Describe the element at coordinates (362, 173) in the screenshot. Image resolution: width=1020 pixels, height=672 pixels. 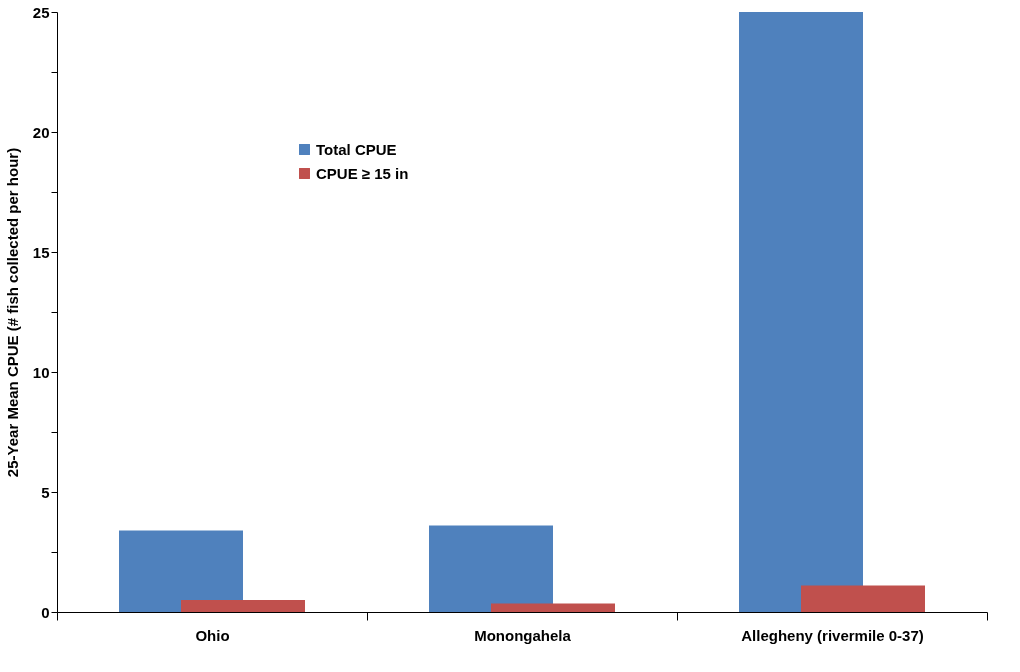
I see `legend-label: CPUE ≥ 15 in` at that location.